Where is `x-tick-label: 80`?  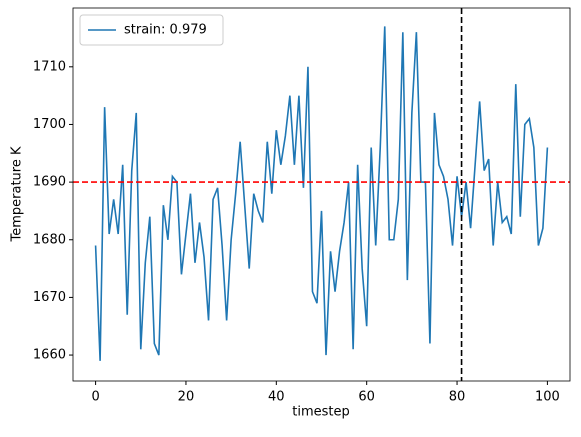
x-tick-label: 80 is located at coordinates (457, 397).